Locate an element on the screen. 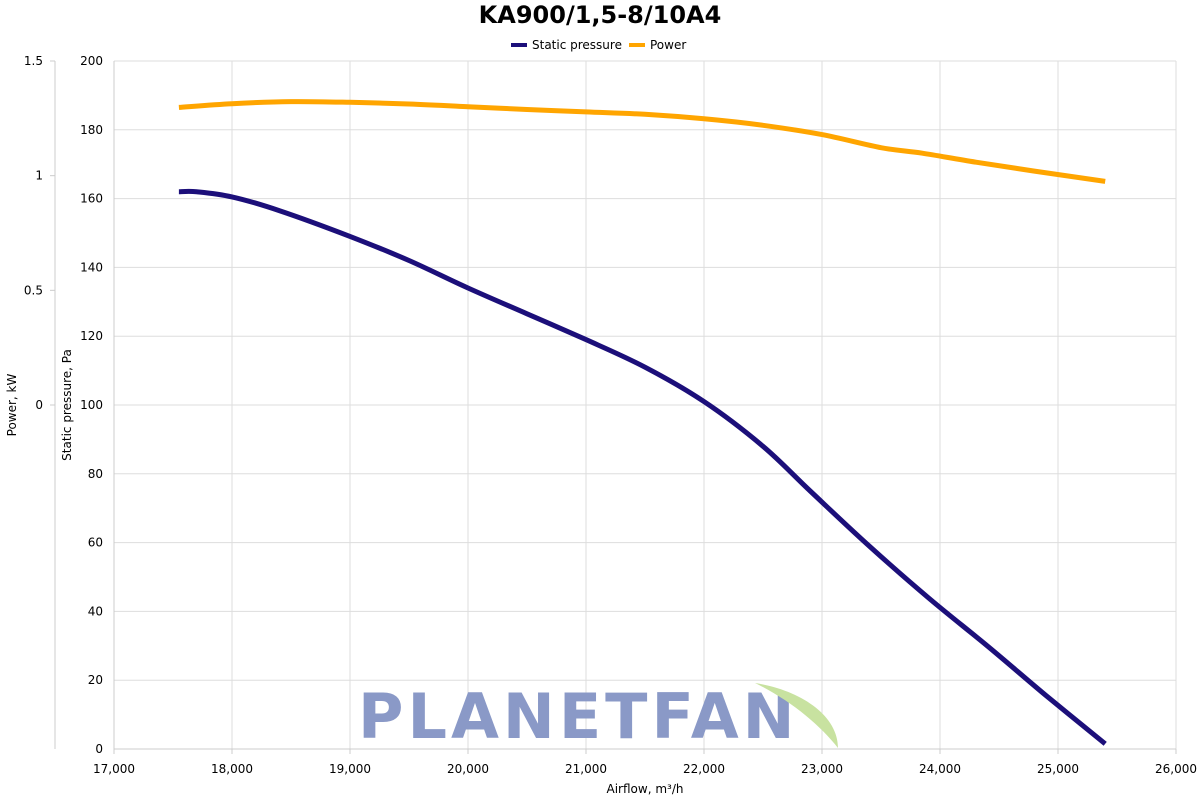 This screenshot has height=800, width=1200. legend: Static pressure Power is located at coordinates (598, 45).